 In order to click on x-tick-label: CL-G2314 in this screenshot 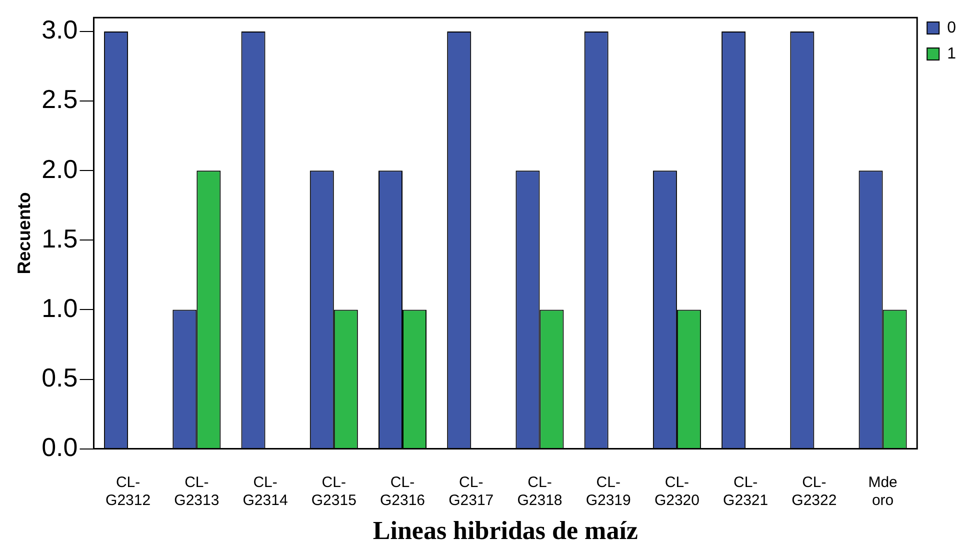, I will do `click(265, 491)`.